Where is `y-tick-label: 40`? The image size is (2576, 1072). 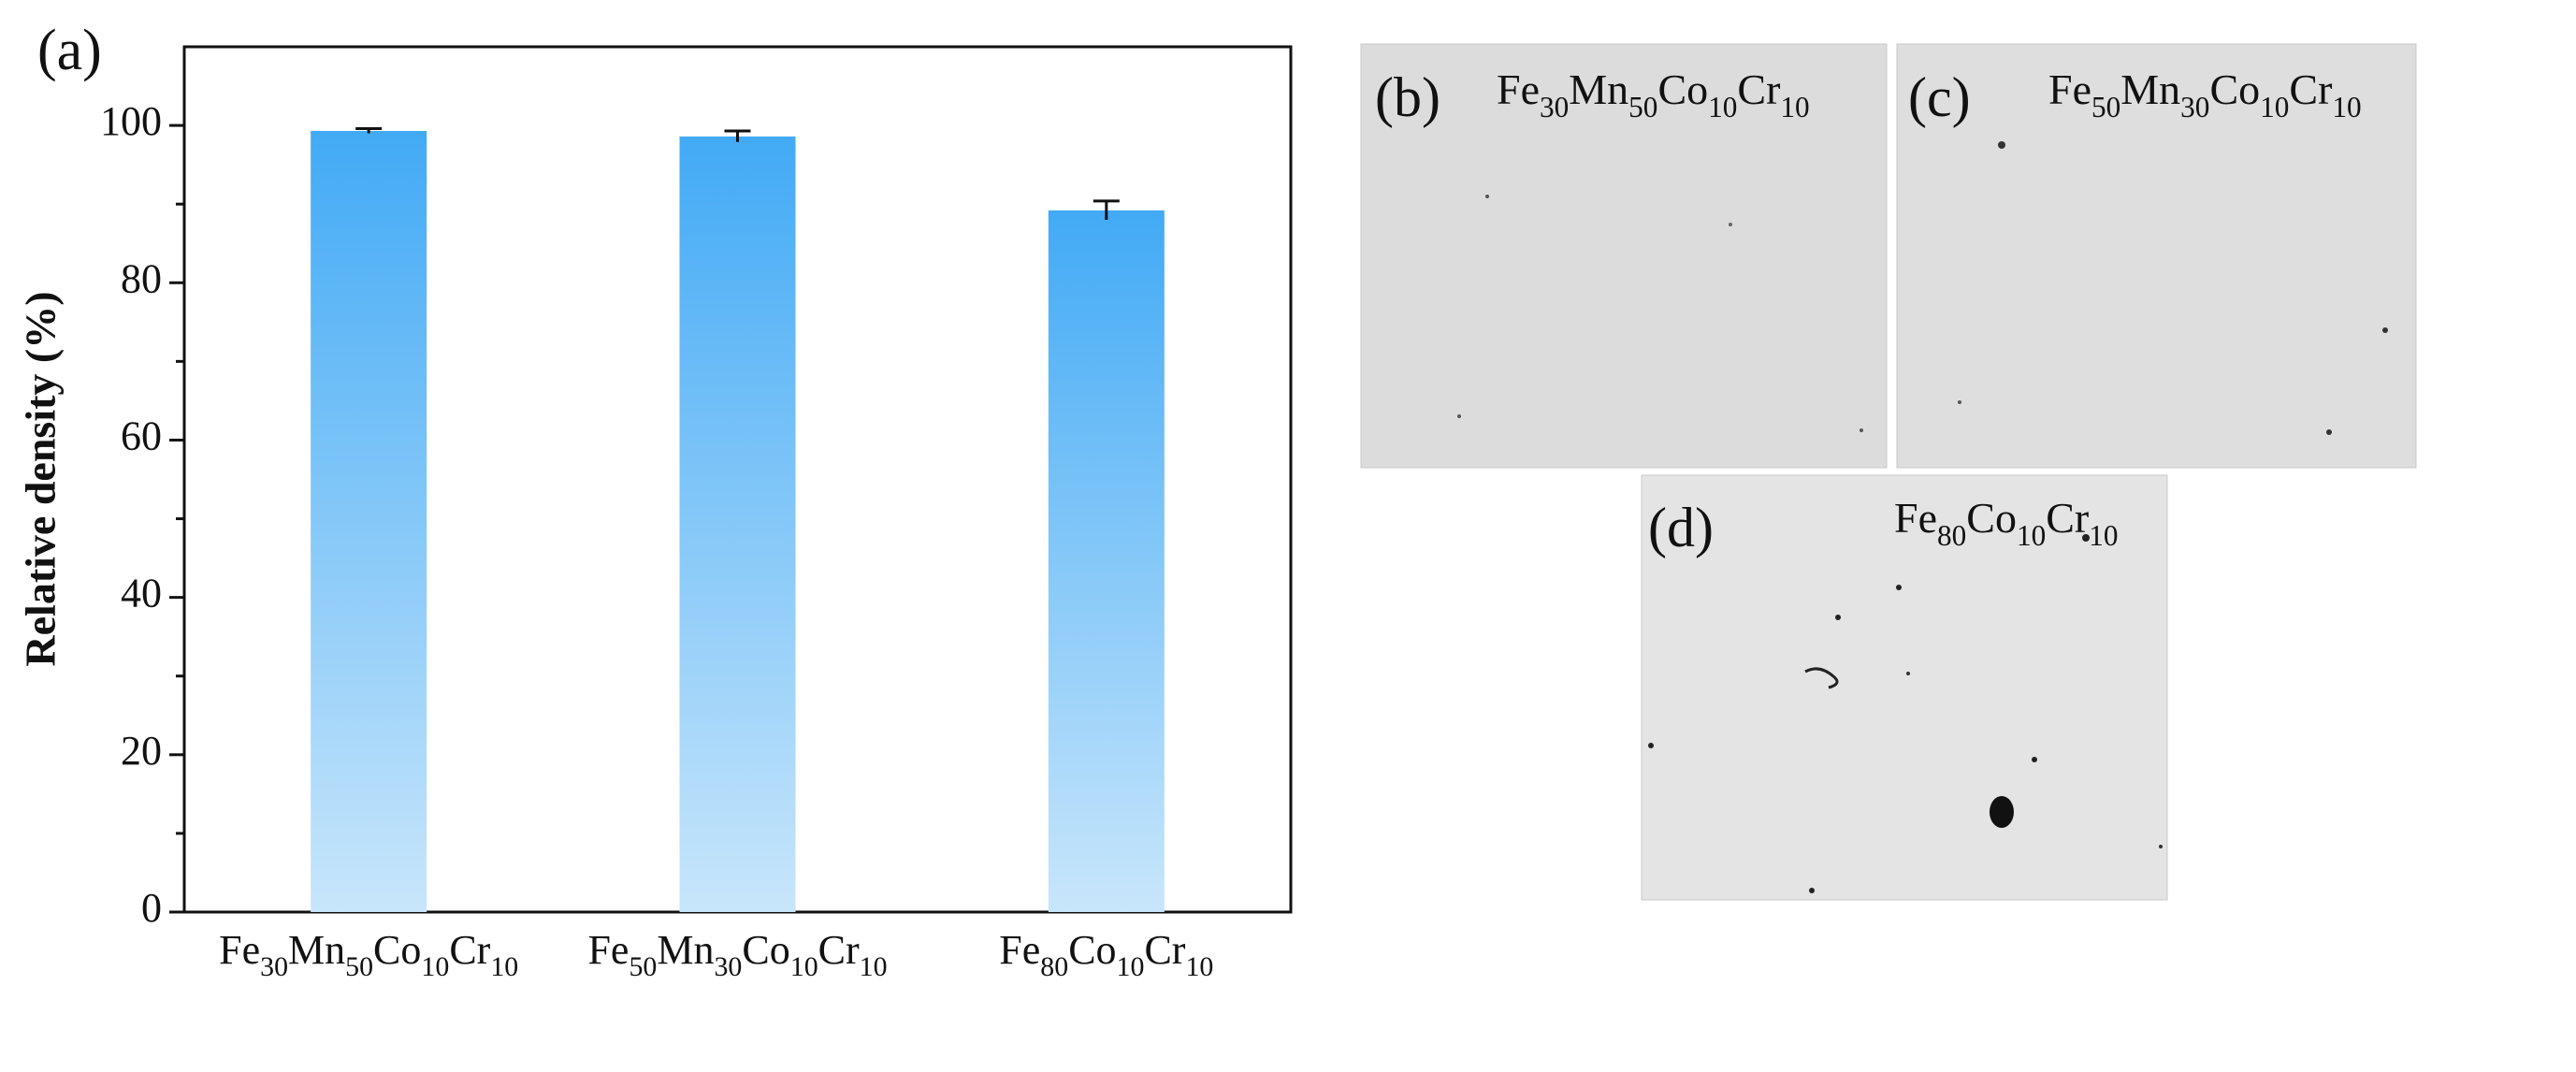
y-tick-label: 40 is located at coordinates (141, 593).